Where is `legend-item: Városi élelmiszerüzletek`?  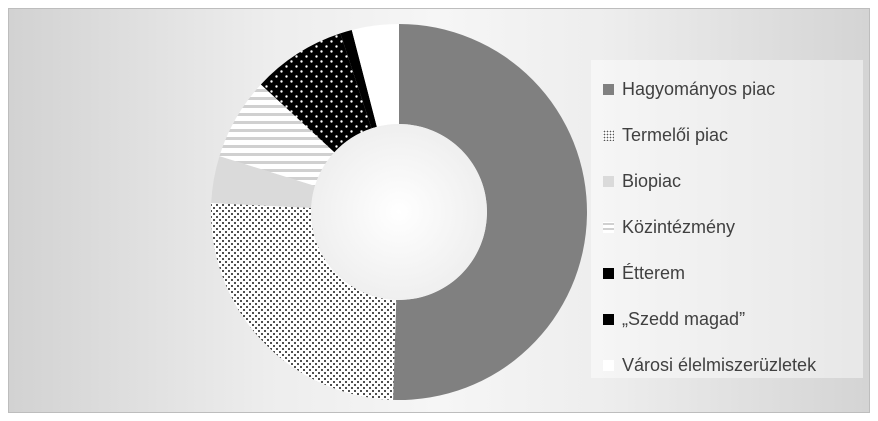
legend-item: Városi élelmiszerüzletek is located at coordinates (727, 365).